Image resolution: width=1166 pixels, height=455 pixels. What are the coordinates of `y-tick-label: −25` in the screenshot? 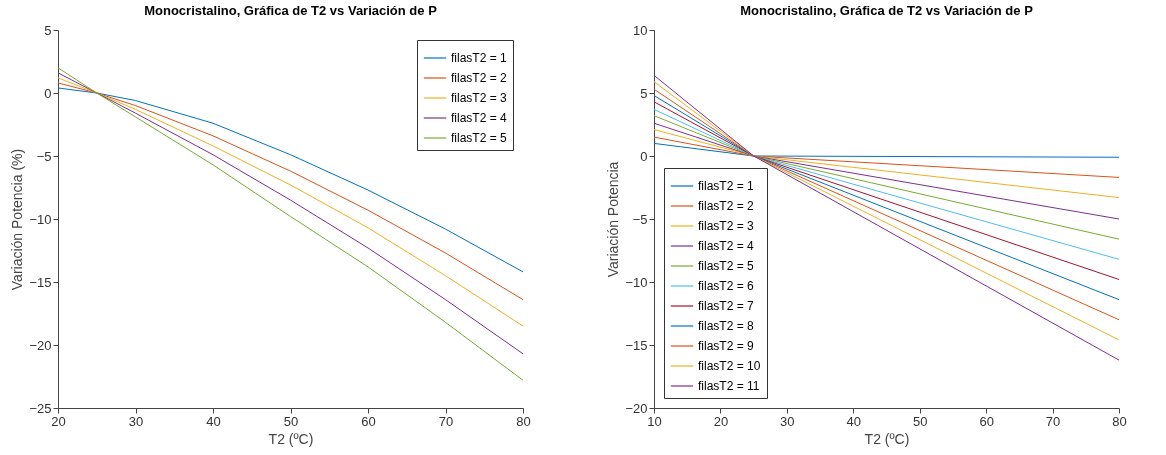 It's located at (40, 408).